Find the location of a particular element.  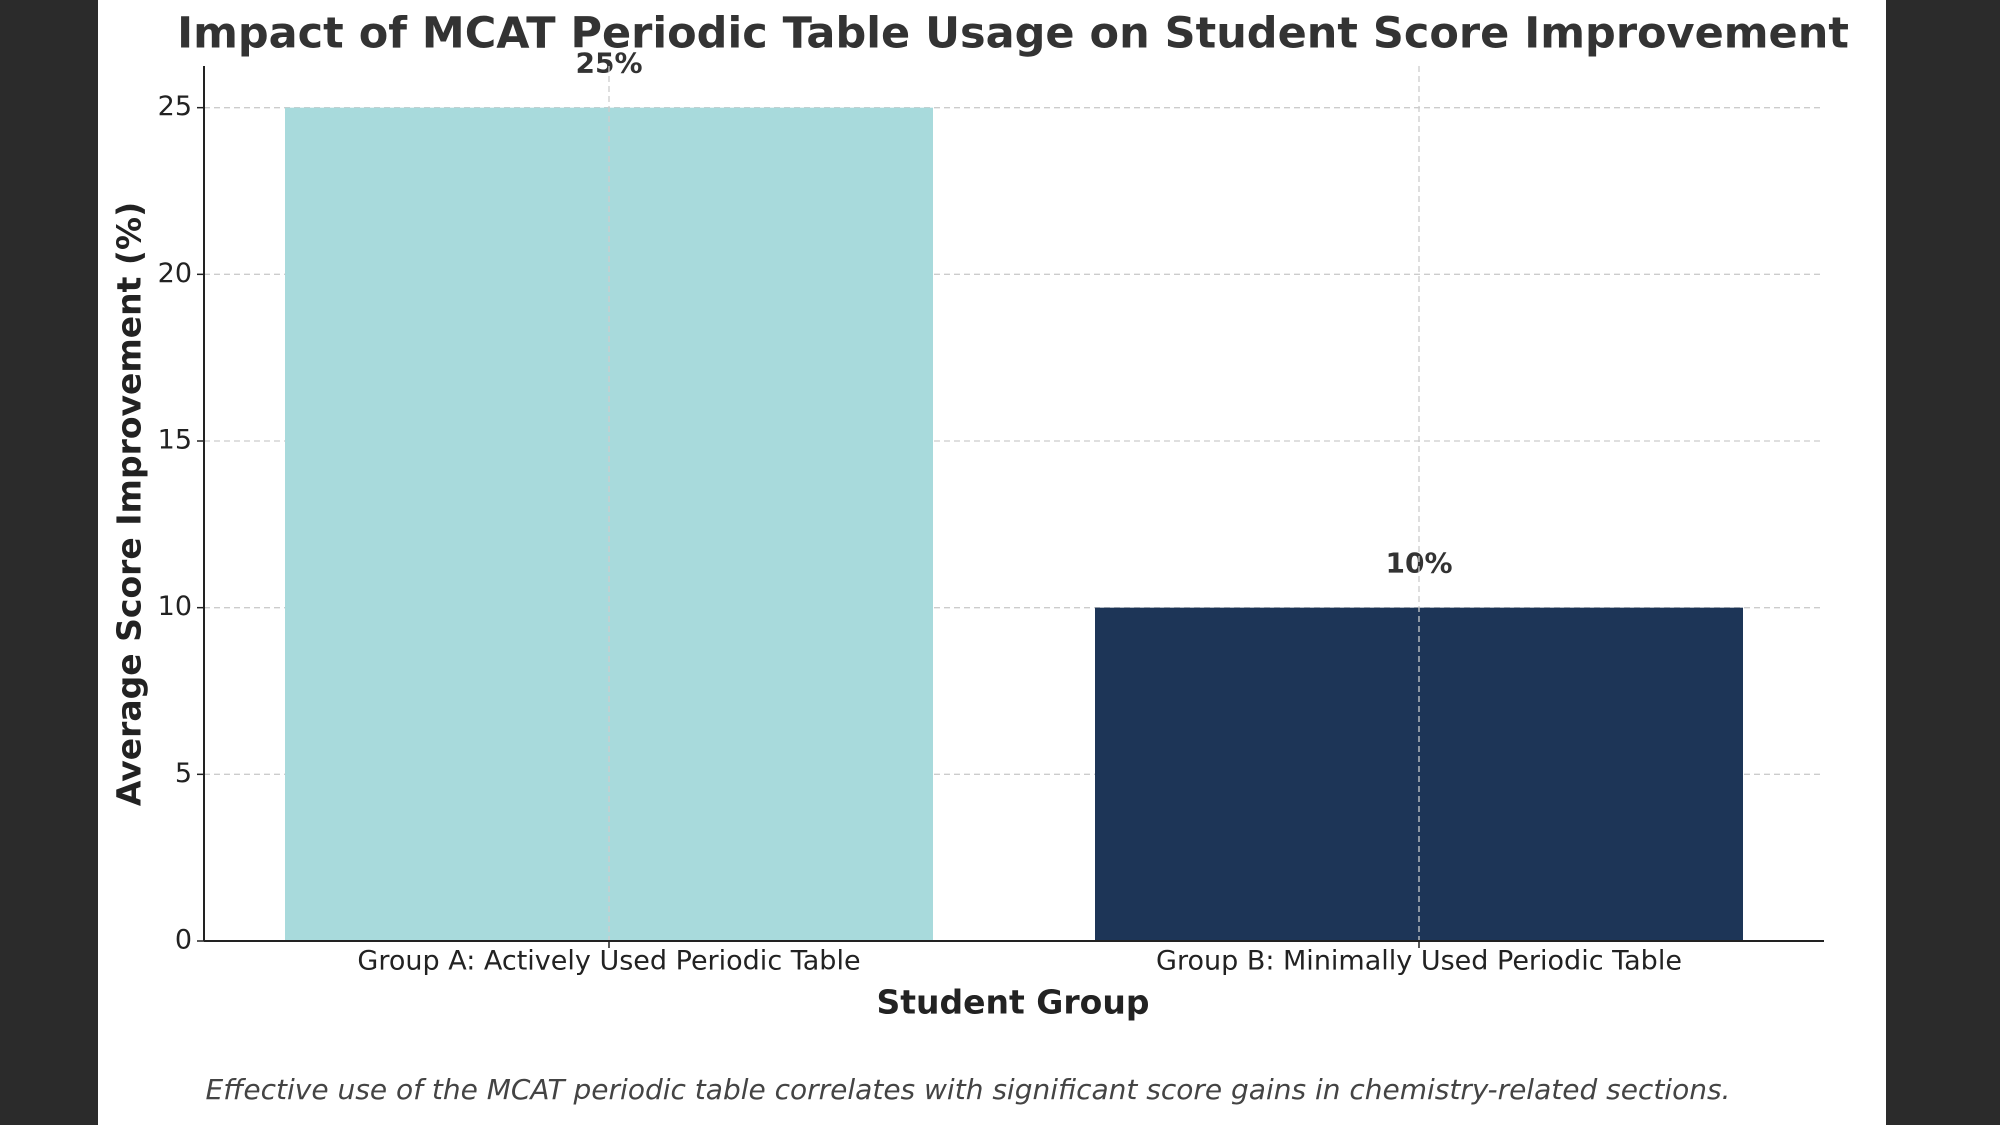

y-tick-label: 10 is located at coordinates (175, 606).